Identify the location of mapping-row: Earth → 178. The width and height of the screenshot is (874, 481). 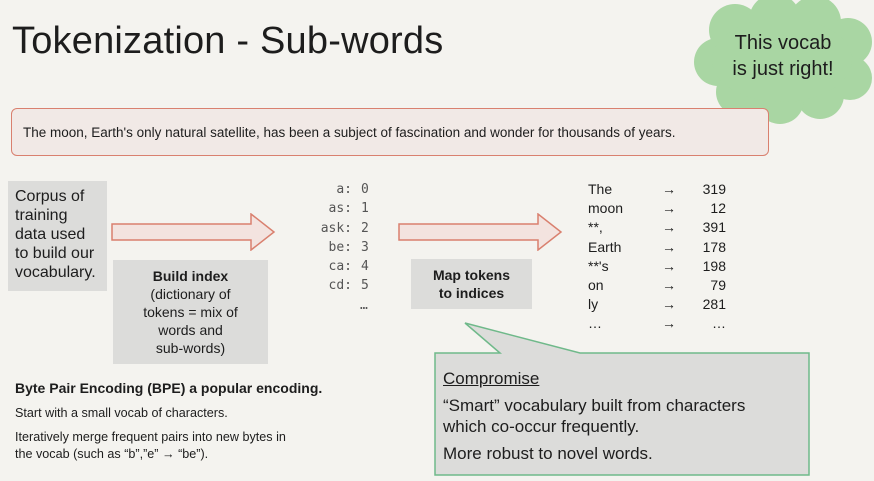
(663, 247).